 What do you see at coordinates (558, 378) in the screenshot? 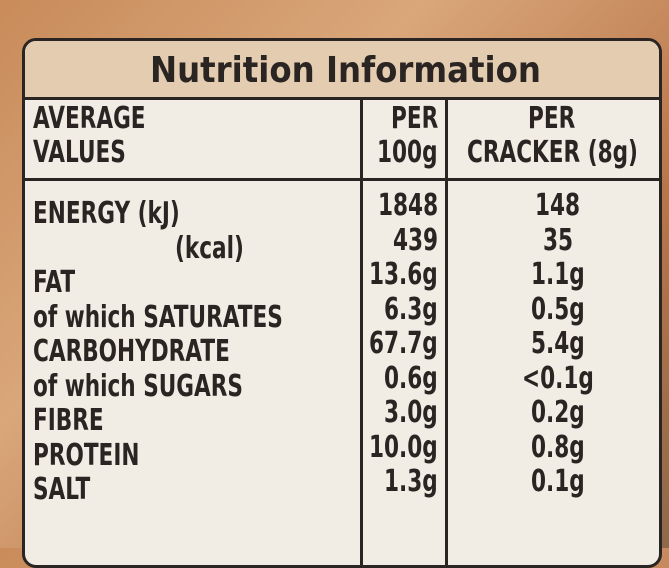
I see `value-per-cracker: <0.1g` at bounding box center [558, 378].